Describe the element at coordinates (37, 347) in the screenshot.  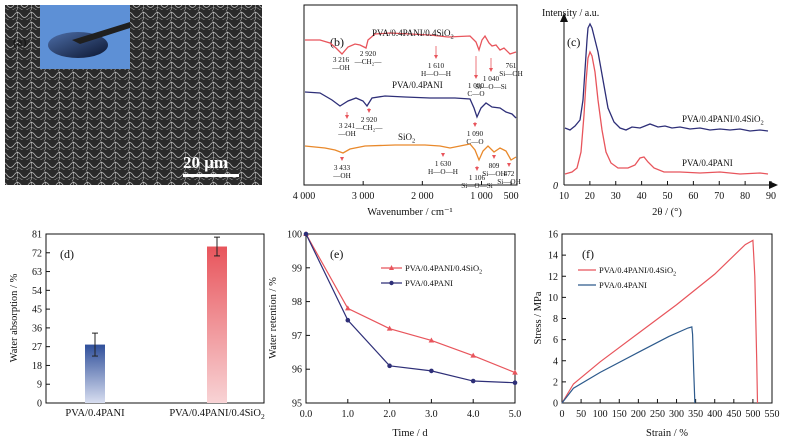
I see `fig-d-ytick-label: 27` at that location.